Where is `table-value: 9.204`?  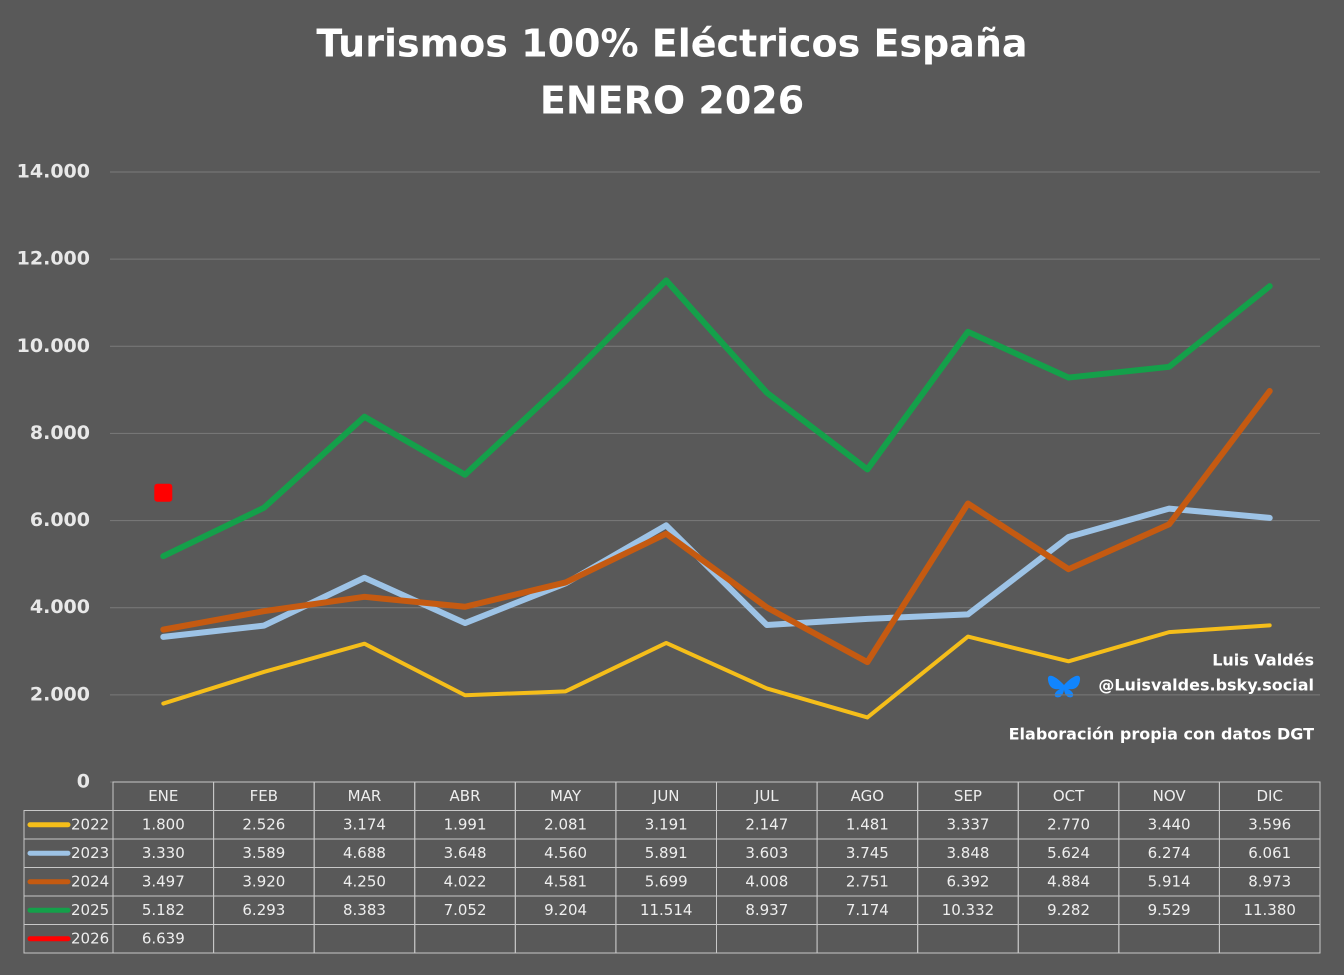 table-value: 9.204 is located at coordinates (565, 910).